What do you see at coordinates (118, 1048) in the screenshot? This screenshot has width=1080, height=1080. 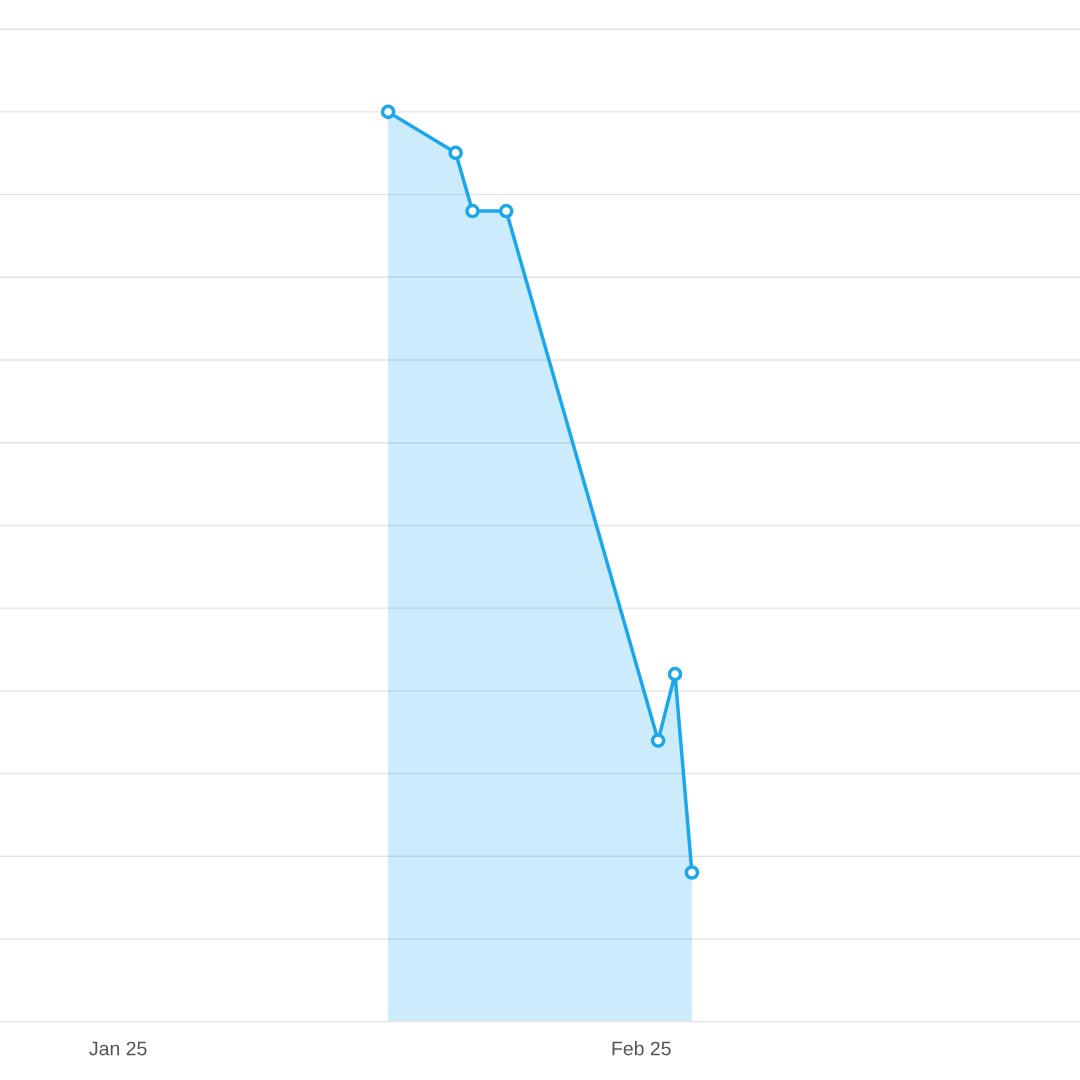 I see `x-tick-label: Jan 25` at bounding box center [118, 1048].